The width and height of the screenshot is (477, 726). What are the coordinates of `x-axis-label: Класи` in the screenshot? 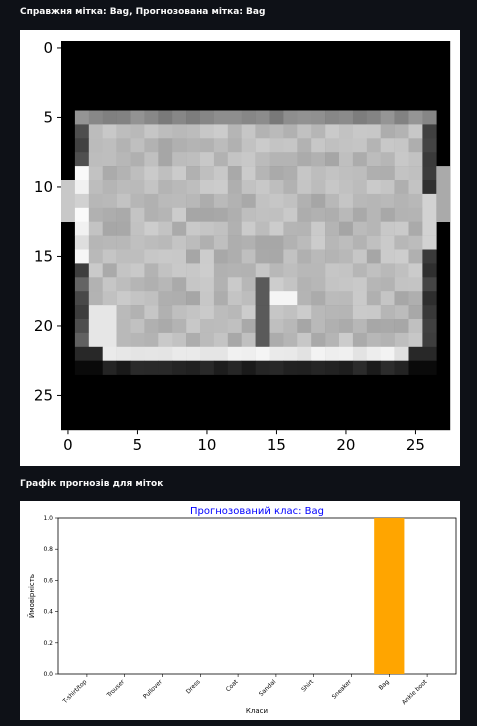 It's located at (257, 711).